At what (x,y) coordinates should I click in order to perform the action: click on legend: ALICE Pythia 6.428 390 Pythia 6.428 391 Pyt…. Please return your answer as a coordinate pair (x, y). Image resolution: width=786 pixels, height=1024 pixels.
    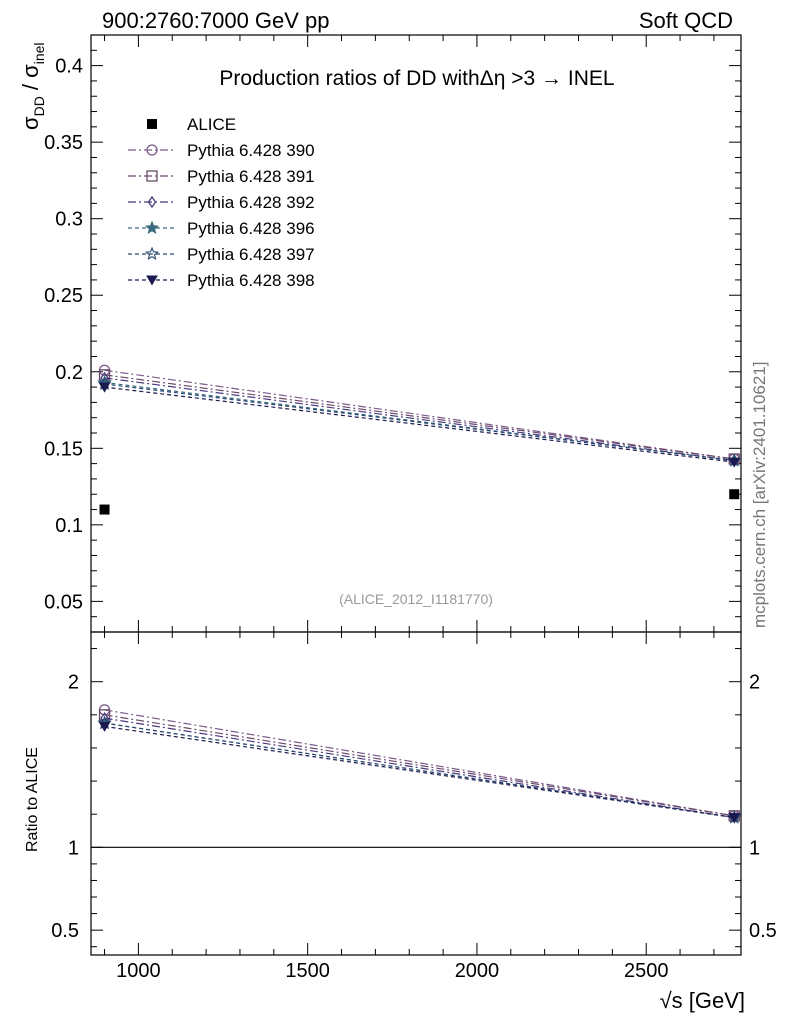
    Looking at the image, I should click on (221, 202).